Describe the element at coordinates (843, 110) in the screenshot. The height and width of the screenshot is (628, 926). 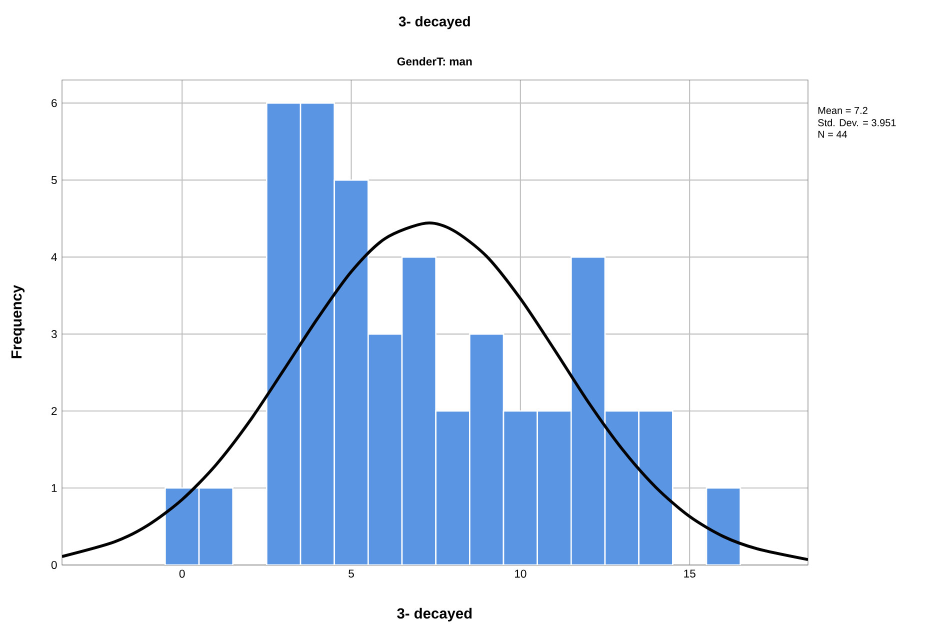
I see `text: Mean = 7.2` at that location.